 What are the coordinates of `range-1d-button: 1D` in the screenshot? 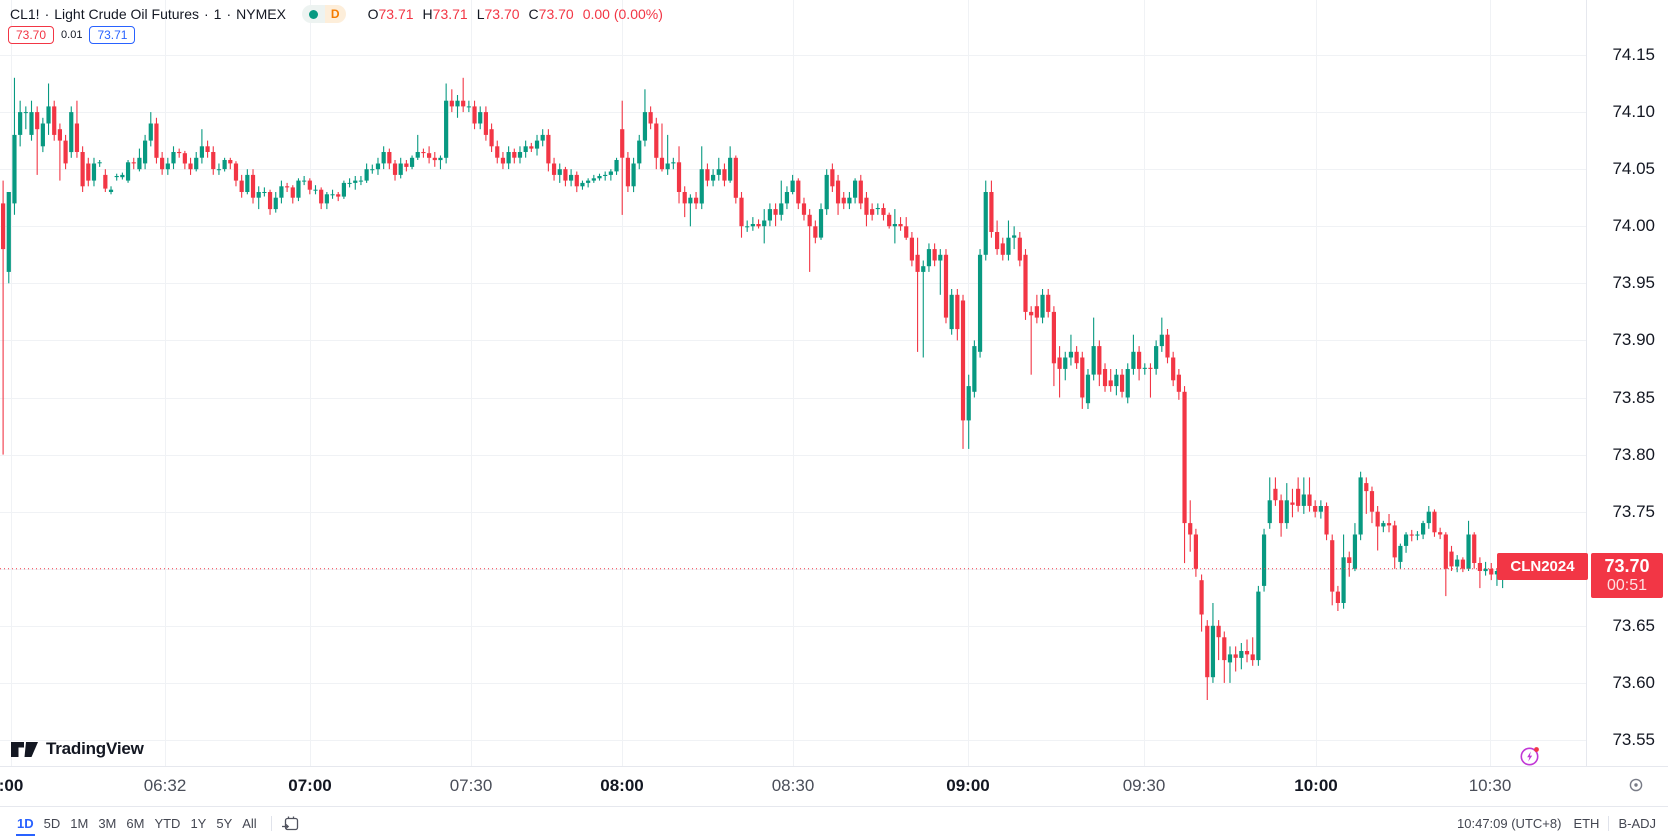 It's located at (25, 824).